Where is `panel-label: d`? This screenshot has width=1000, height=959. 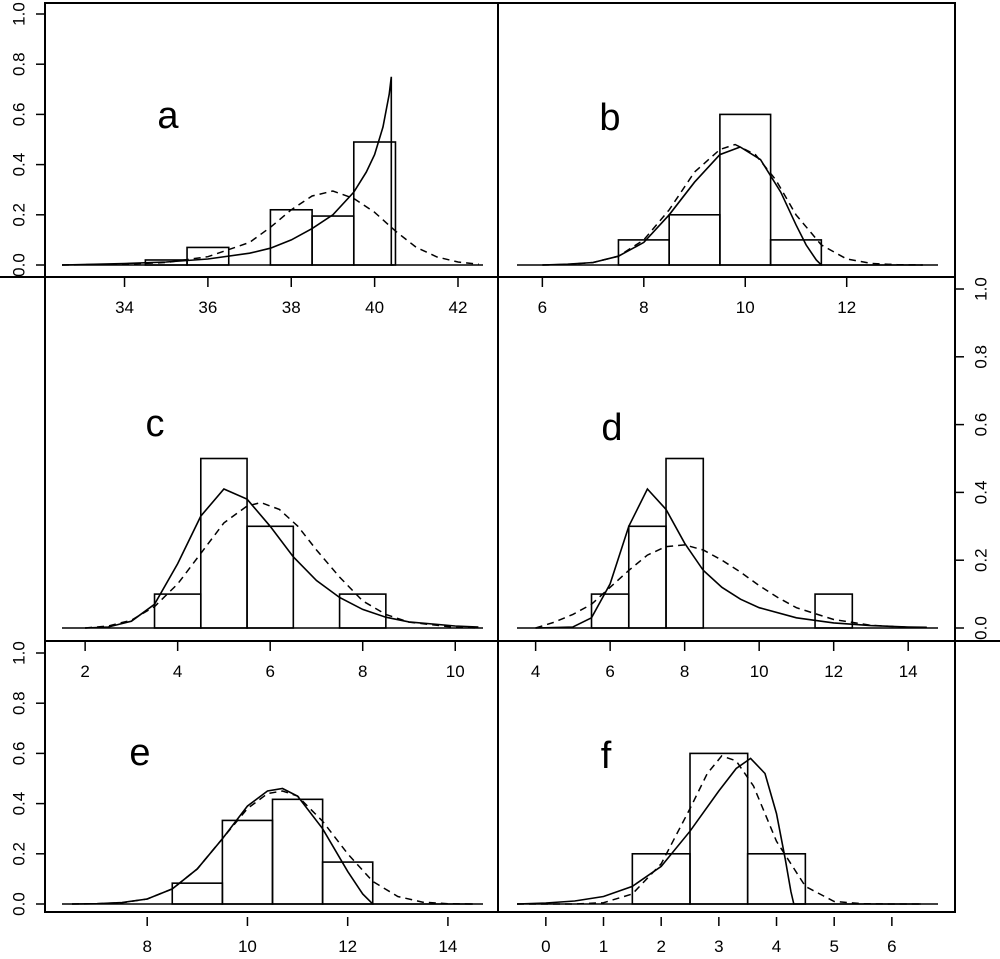
panel-label: d is located at coordinates (611, 428).